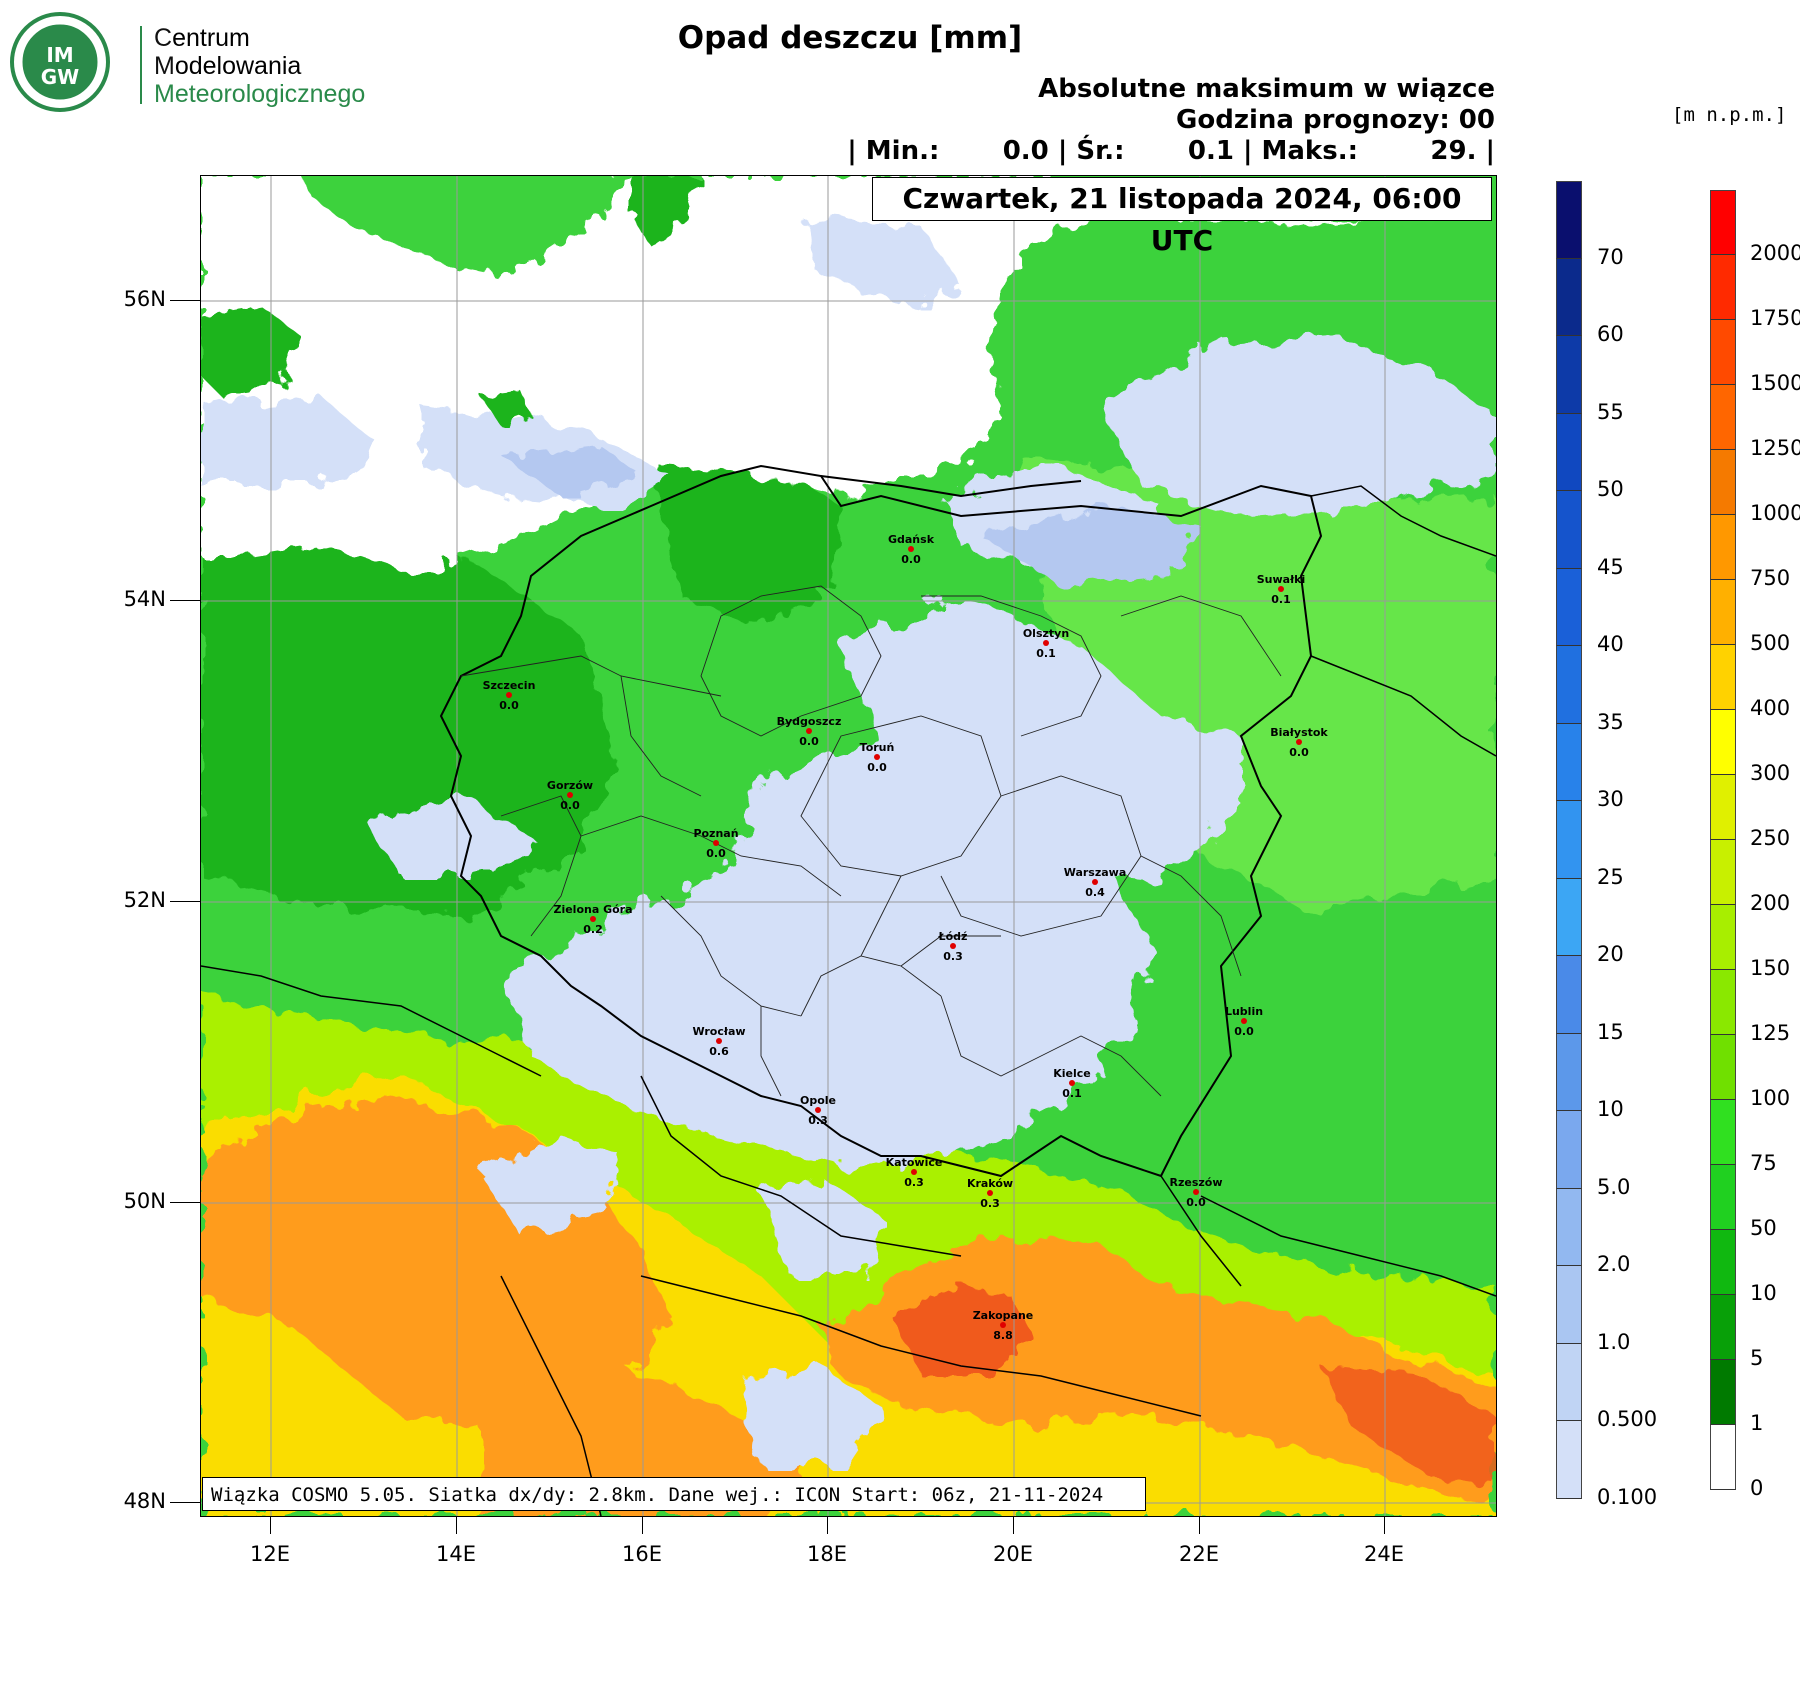 The width and height of the screenshot is (1800, 1700). I want to click on svg-text: IM, so click(59, 55).